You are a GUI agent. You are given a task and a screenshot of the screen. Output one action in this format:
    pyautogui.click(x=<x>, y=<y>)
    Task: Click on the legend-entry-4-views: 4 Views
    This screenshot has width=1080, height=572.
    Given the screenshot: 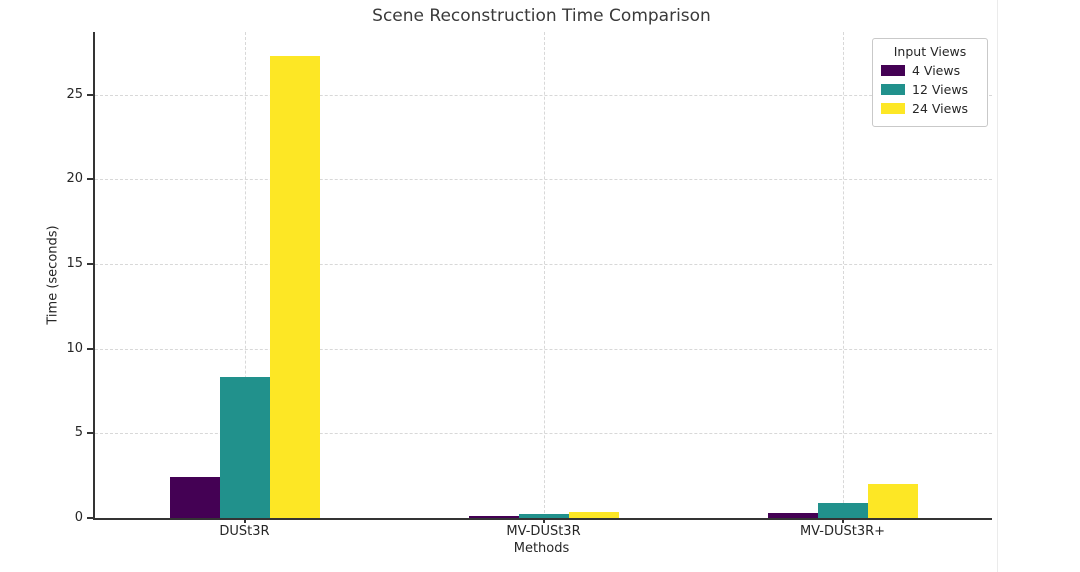 What is the action you would take?
    pyautogui.click(x=930, y=70)
    